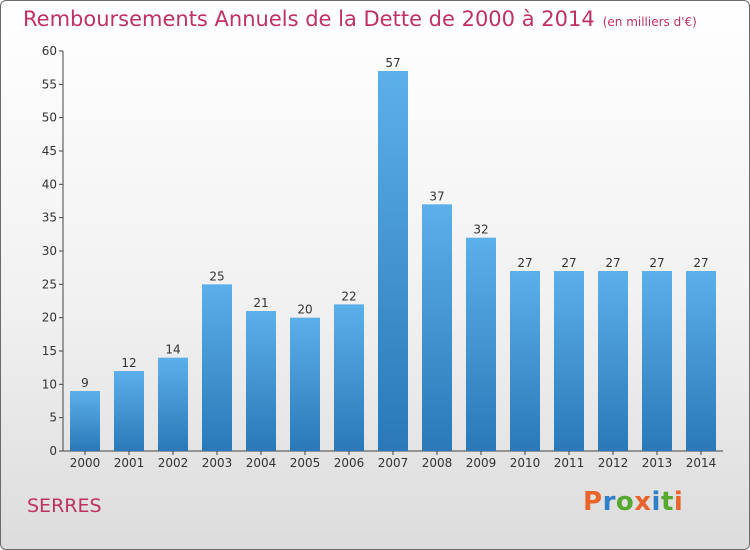 The image size is (750, 550). Describe the element at coordinates (49, 184) in the screenshot. I see `y-tick-label: 40` at that location.